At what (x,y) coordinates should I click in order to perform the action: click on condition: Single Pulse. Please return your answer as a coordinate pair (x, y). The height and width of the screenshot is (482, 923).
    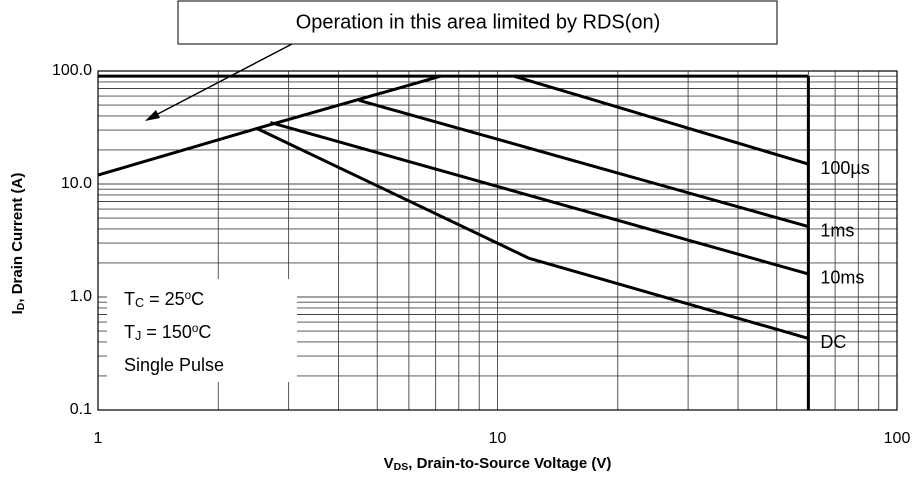
    Looking at the image, I should click on (174, 365).